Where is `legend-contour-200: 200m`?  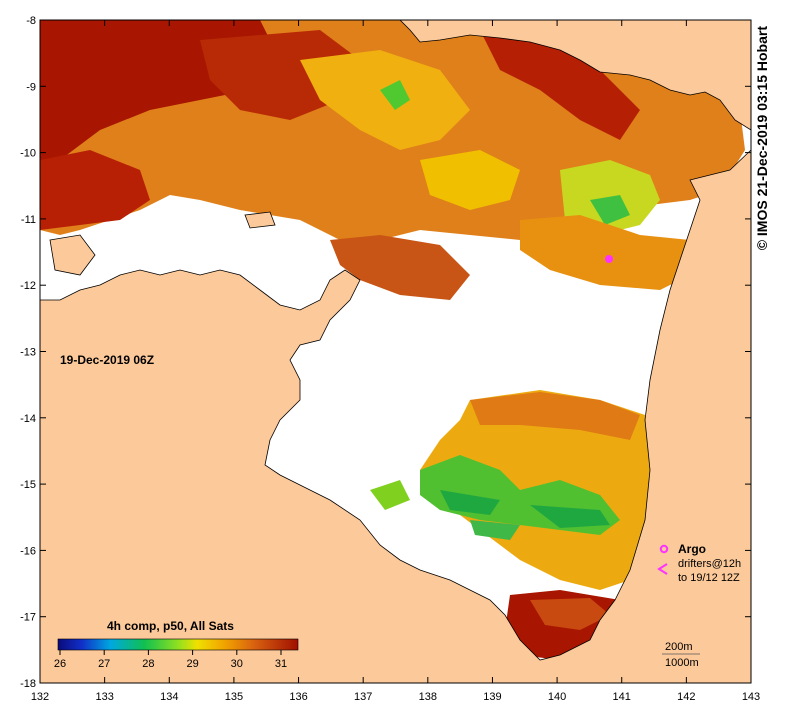
legend-contour-200: 200m is located at coordinates (679, 647).